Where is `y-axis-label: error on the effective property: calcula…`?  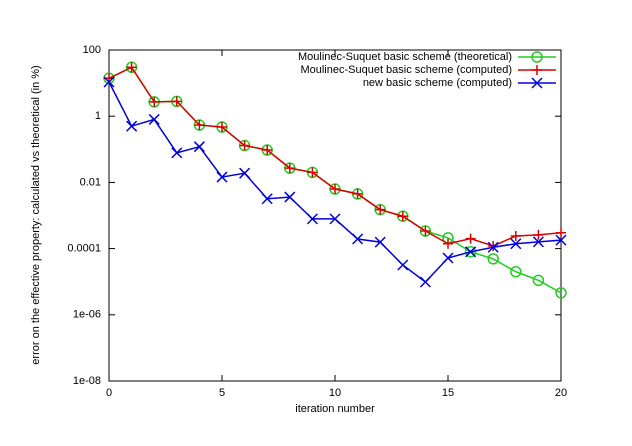 y-axis-label: error on the effective property: calcula… is located at coordinates (36, 214).